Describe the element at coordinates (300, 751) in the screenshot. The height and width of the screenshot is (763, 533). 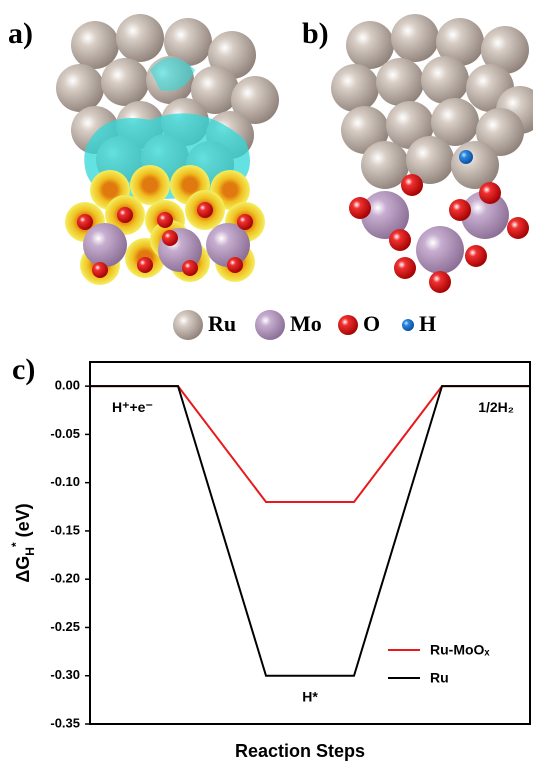
I see `x-axis-label: Reaction Steps` at that location.